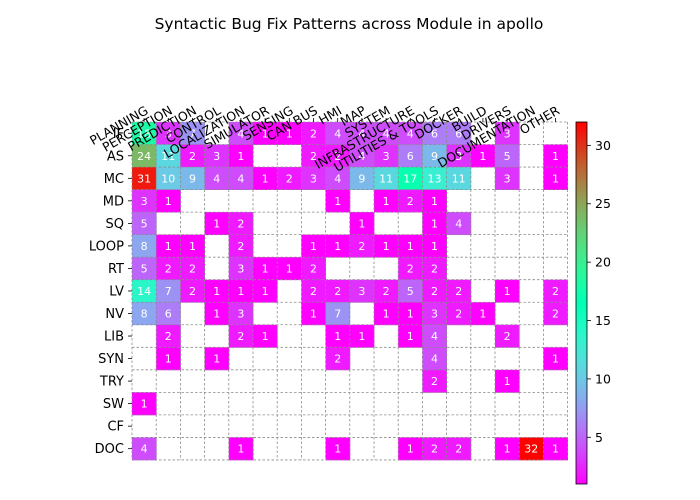 The height and width of the screenshot is (500, 700). Describe the element at coordinates (144, 156) in the screenshot. I see `cell-value-label: 24` at that location.